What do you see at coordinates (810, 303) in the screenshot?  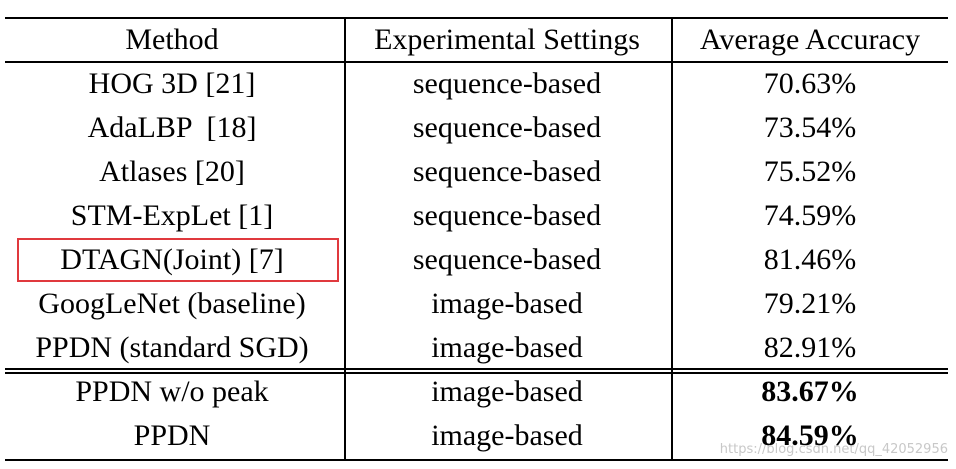 I see `accuracy-cell: 79.21%` at bounding box center [810, 303].